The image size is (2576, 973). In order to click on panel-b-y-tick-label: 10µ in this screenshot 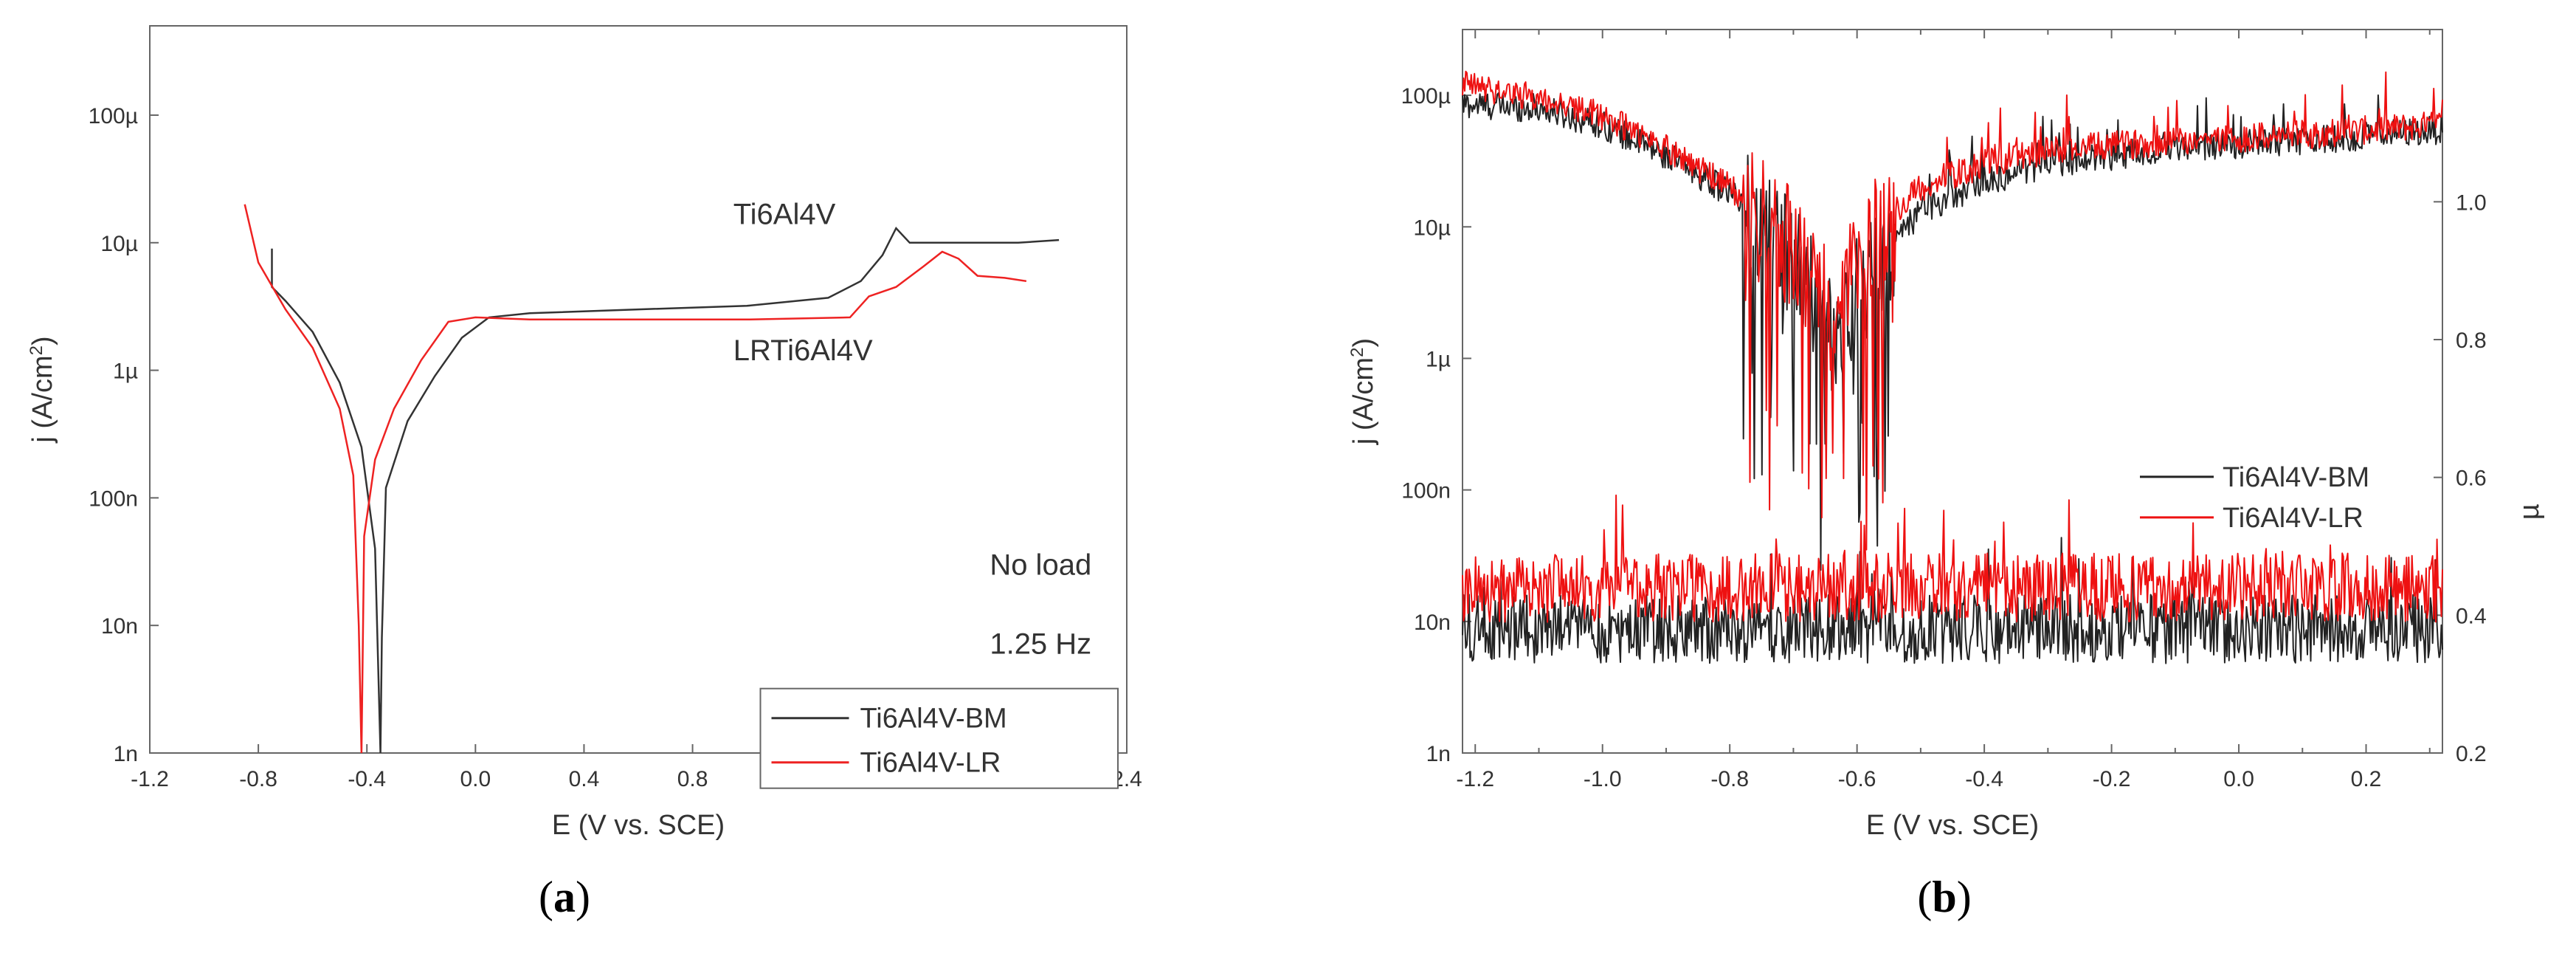, I will do `click(1432, 228)`.